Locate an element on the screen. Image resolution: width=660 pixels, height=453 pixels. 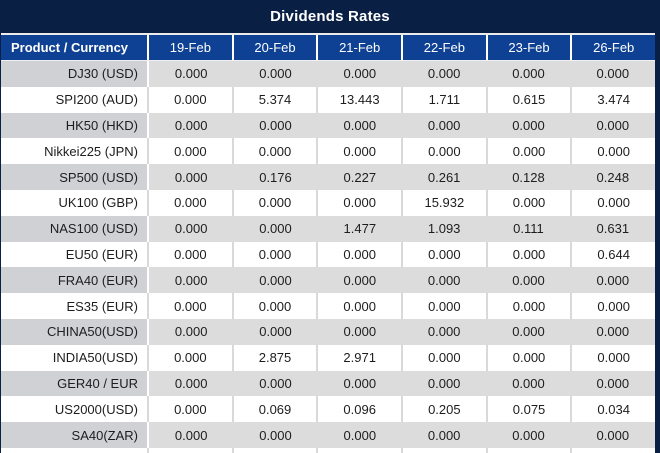
table-row: HK50 (HKD) 0.000 0.000 0.000 0.000 0.000 0.000 is located at coordinates (328, 125).